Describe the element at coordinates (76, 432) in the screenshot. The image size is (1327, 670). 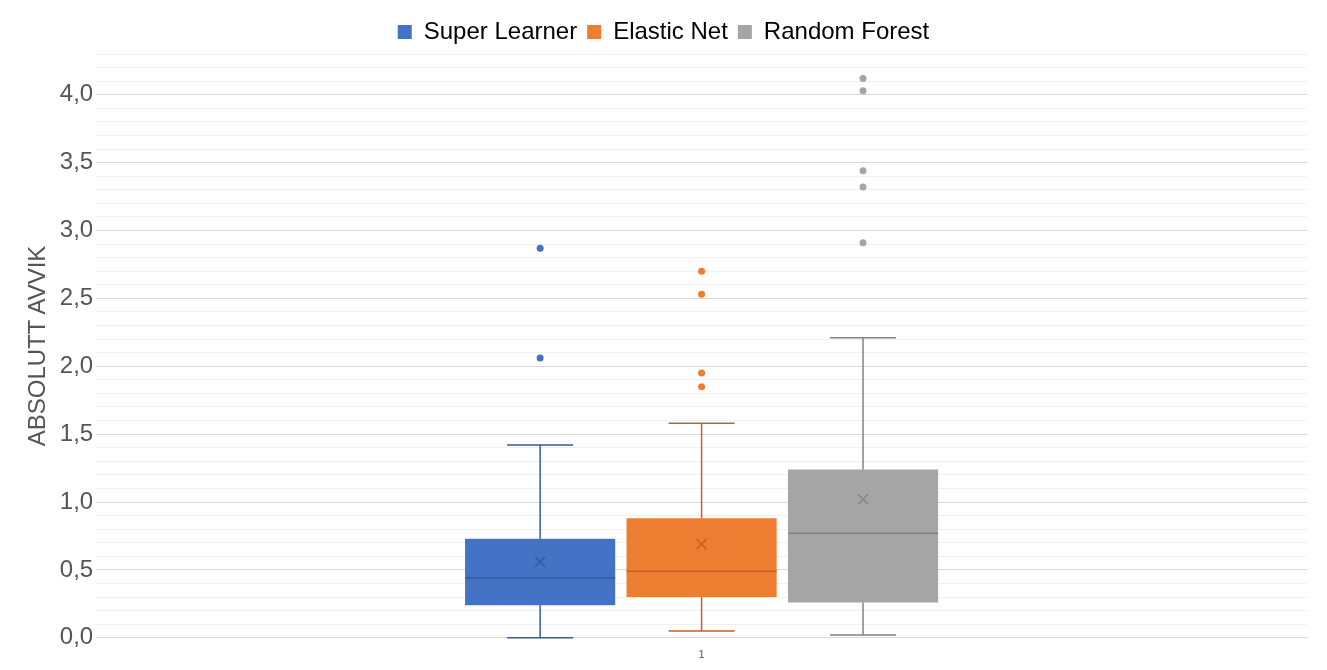
I see `y-tick-label: 1,5` at that location.